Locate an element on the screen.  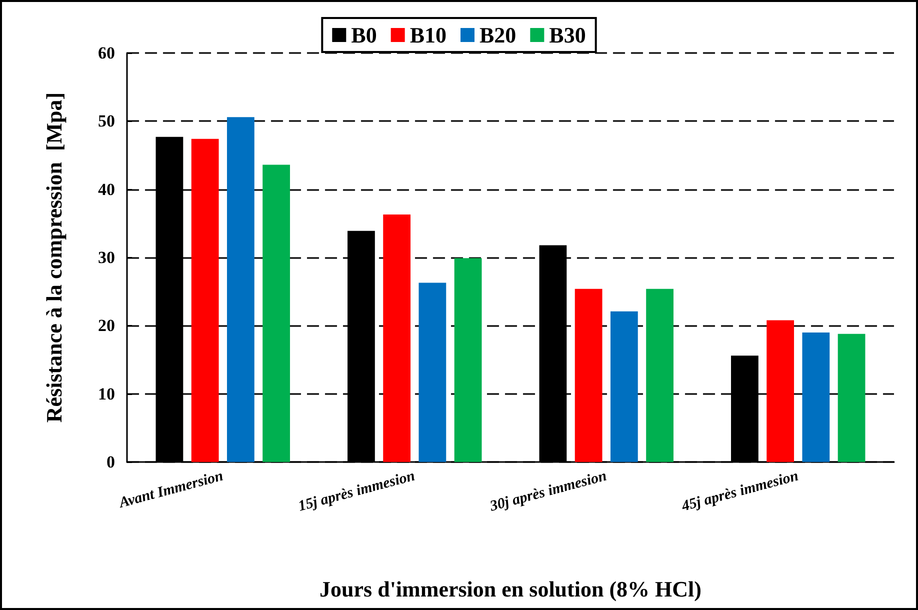
y-tick-label: 60 is located at coordinates (106, 53).